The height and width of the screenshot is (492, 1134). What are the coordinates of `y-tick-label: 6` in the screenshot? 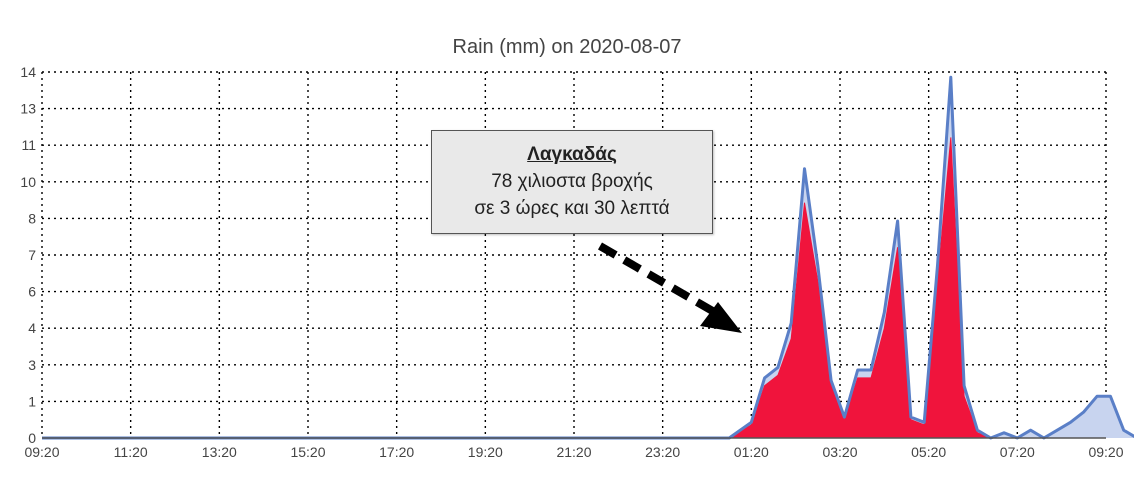 It's located at (32, 292).